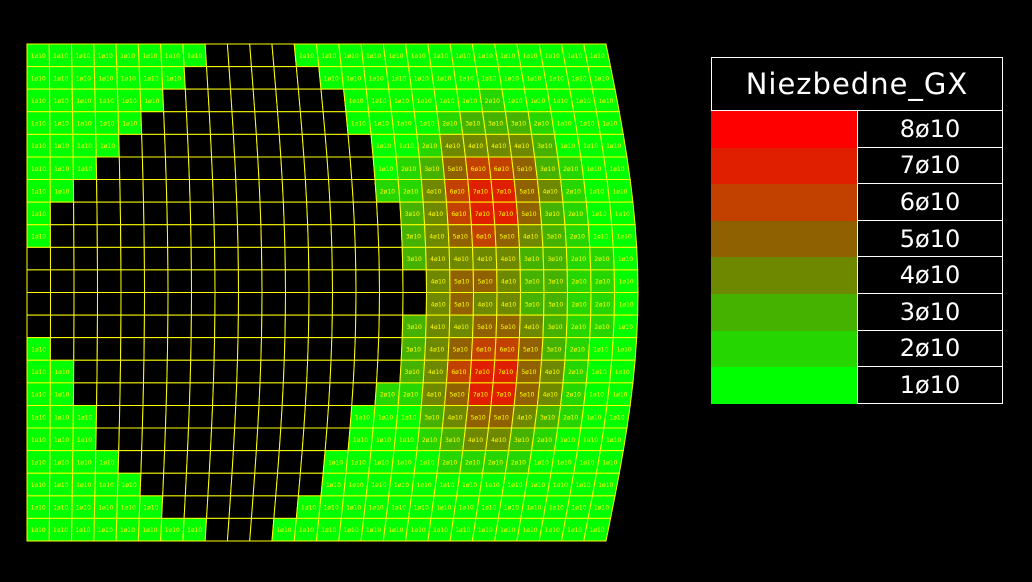  I want to click on legend-label: 3ø10, so click(930, 312).